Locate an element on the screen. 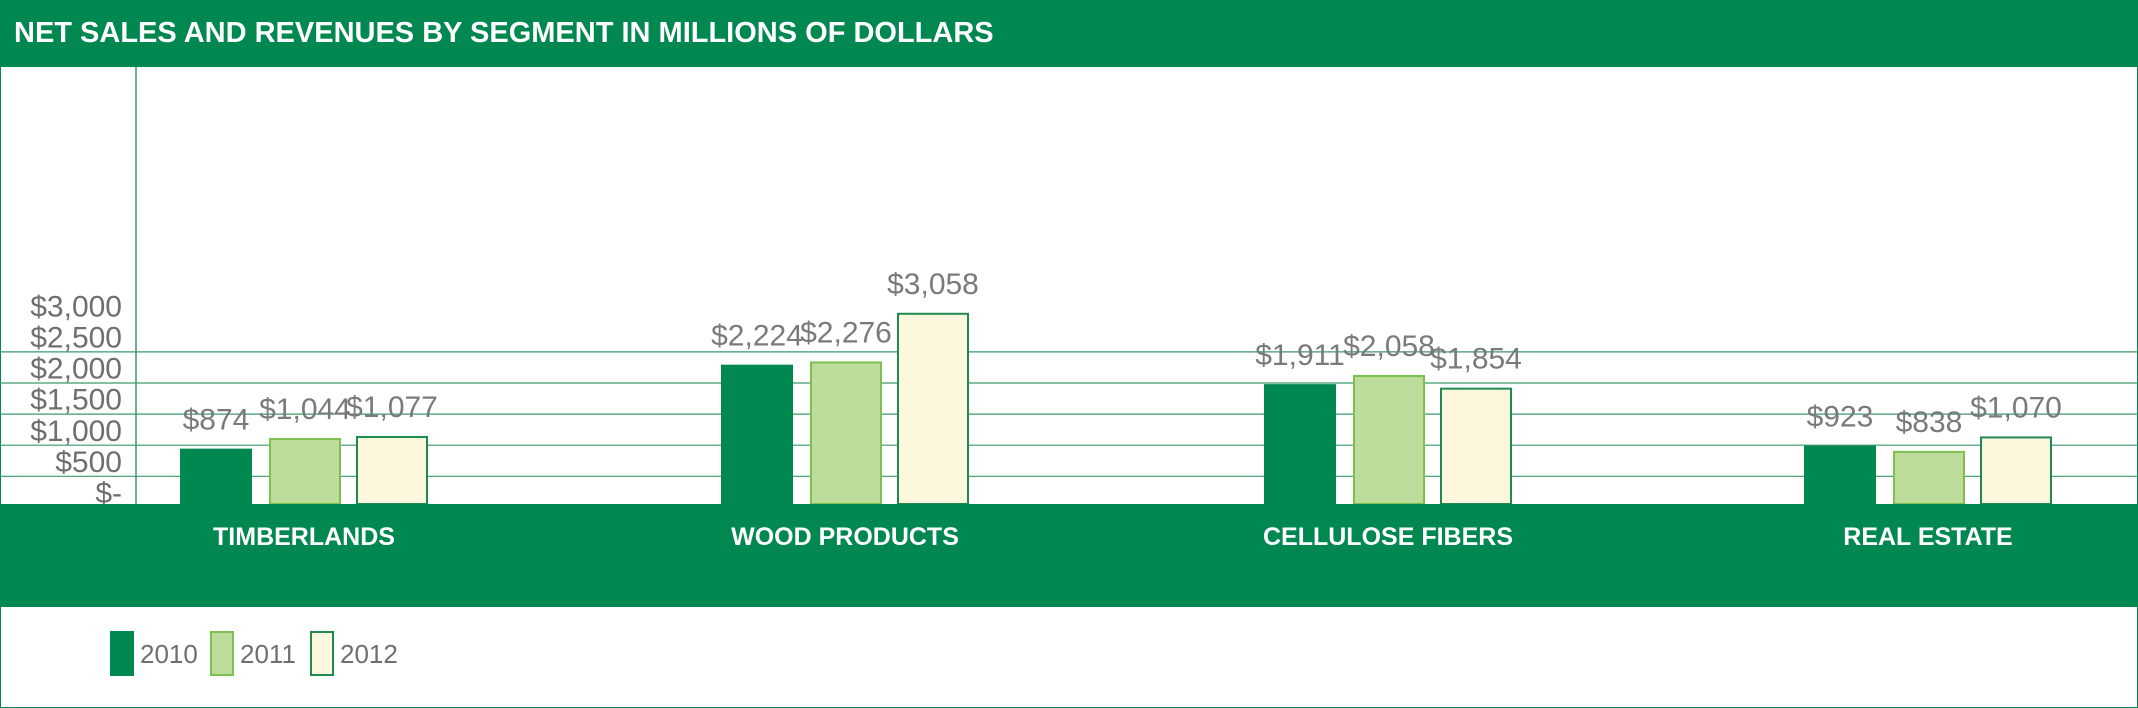 The height and width of the screenshot is (708, 2138). data-label: $923 is located at coordinates (1840, 417).